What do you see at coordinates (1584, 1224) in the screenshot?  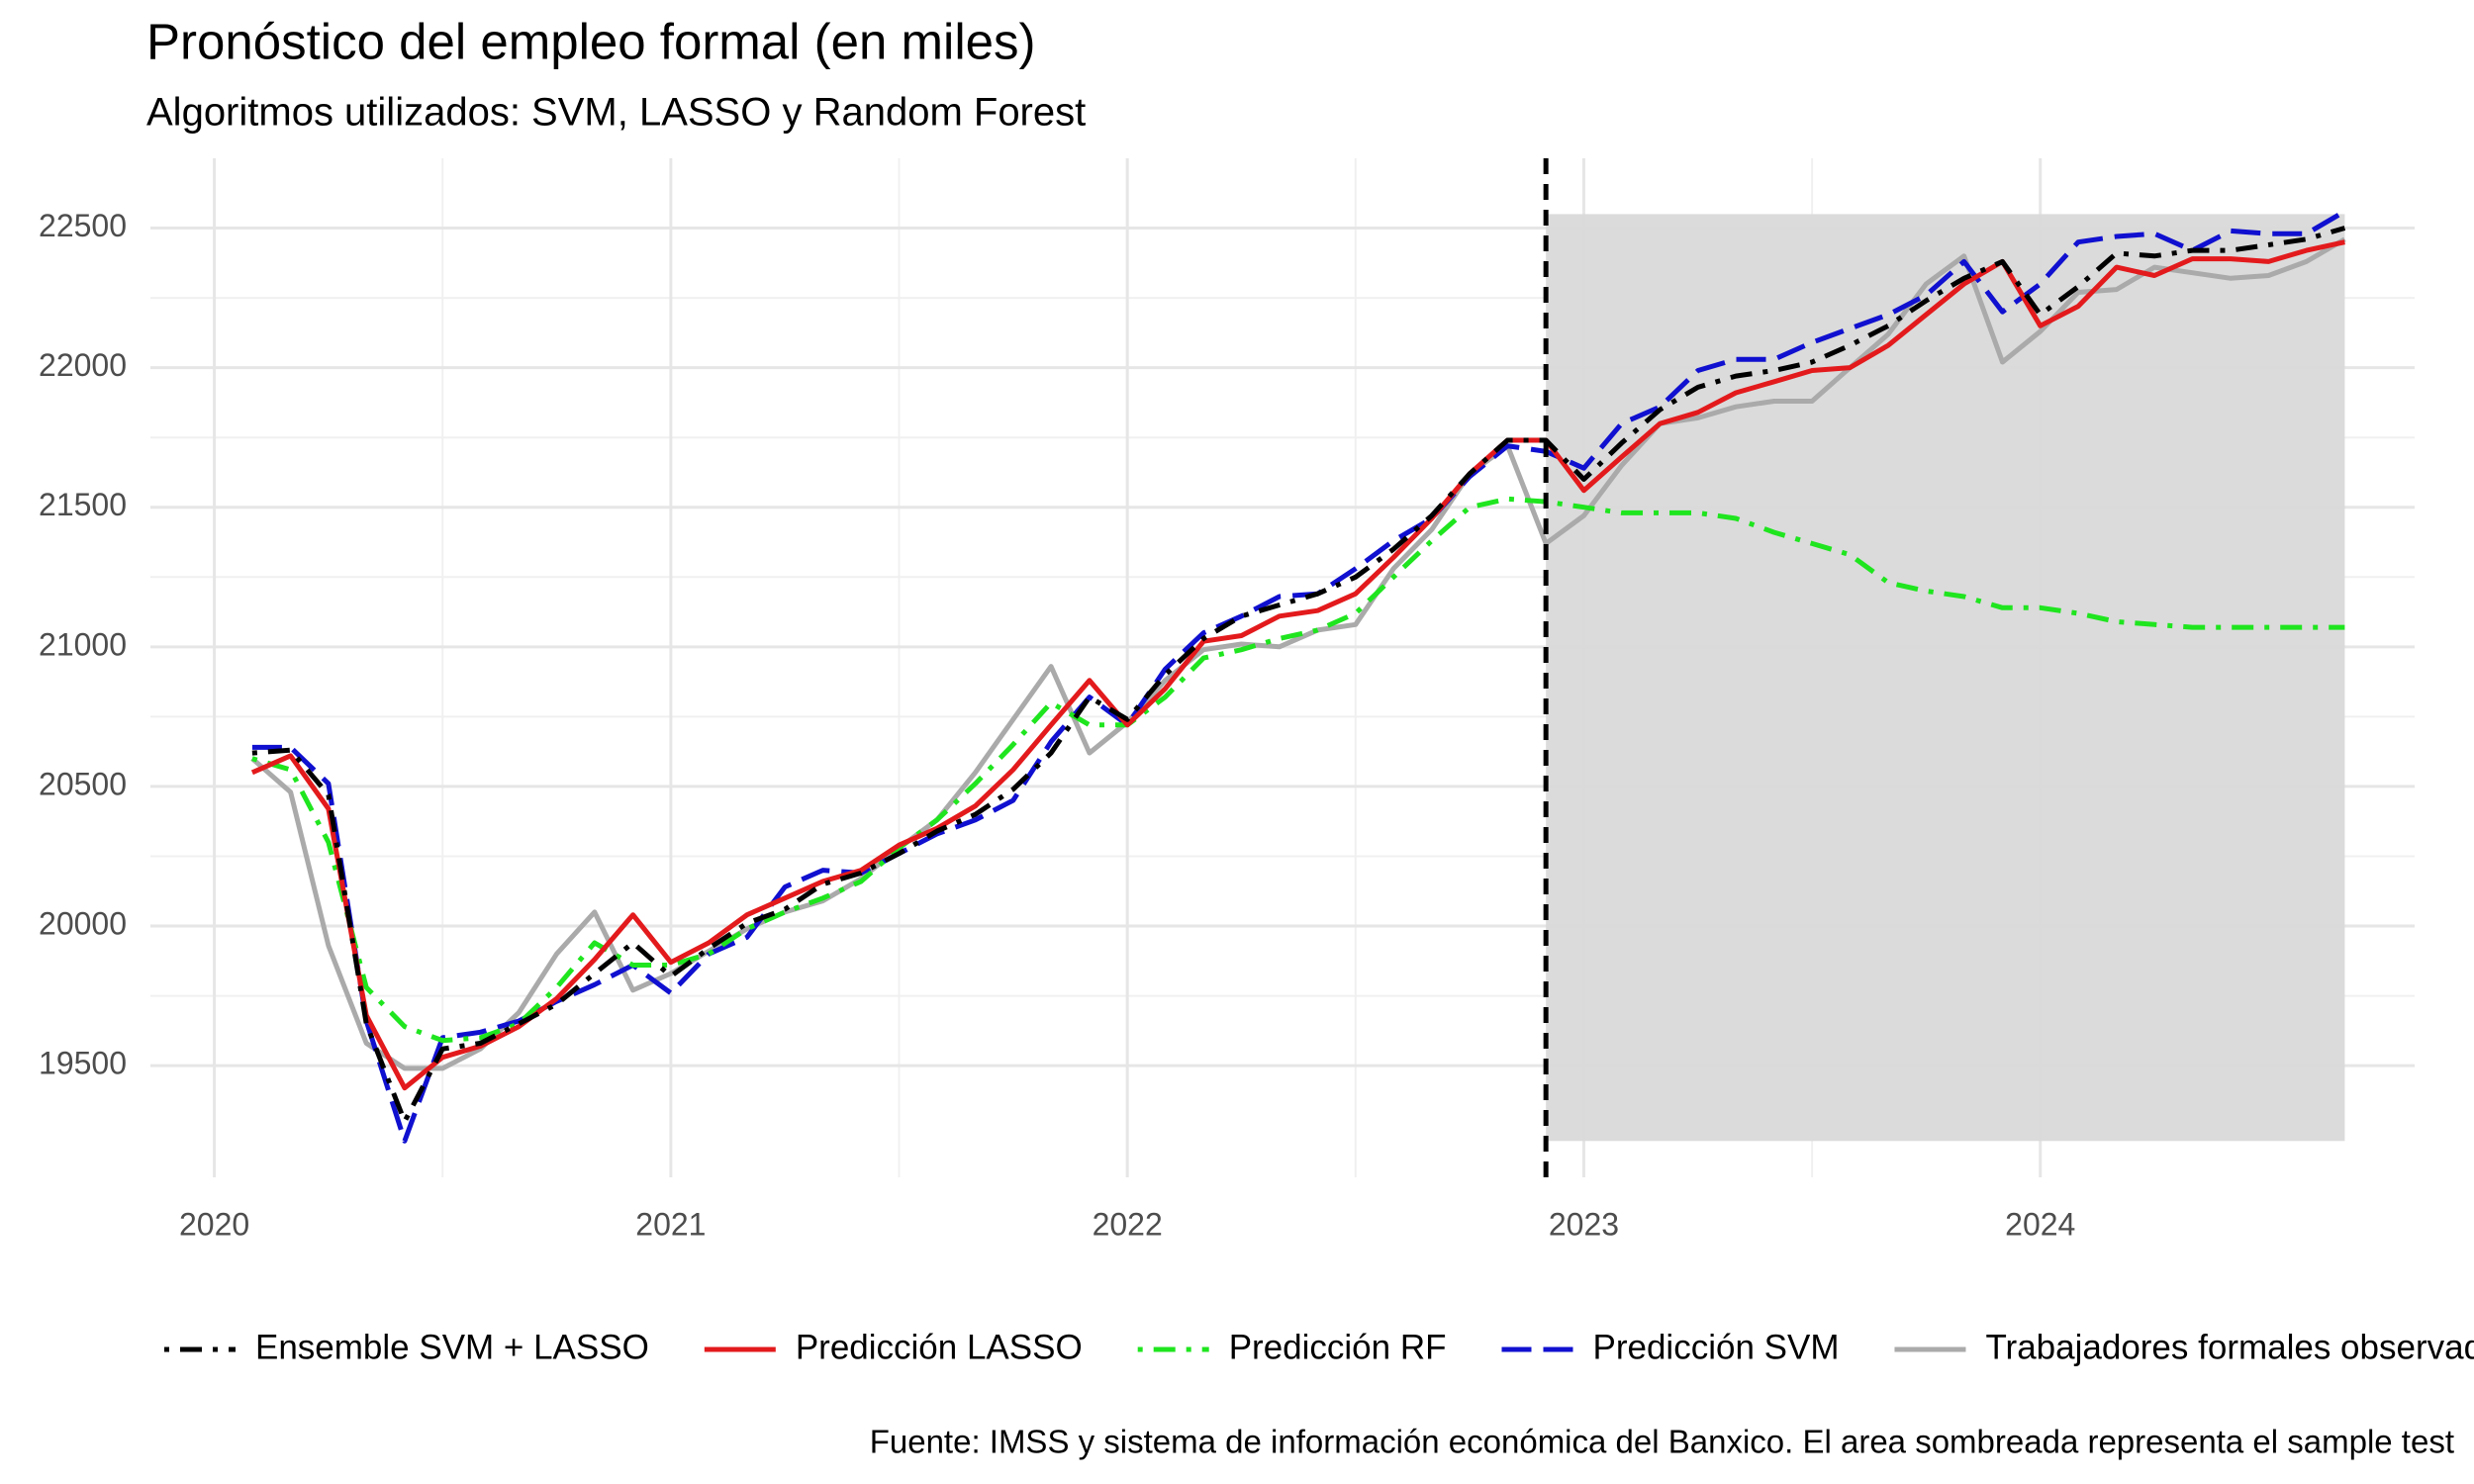 I see `x-tick-label: 2023` at bounding box center [1584, 1224].